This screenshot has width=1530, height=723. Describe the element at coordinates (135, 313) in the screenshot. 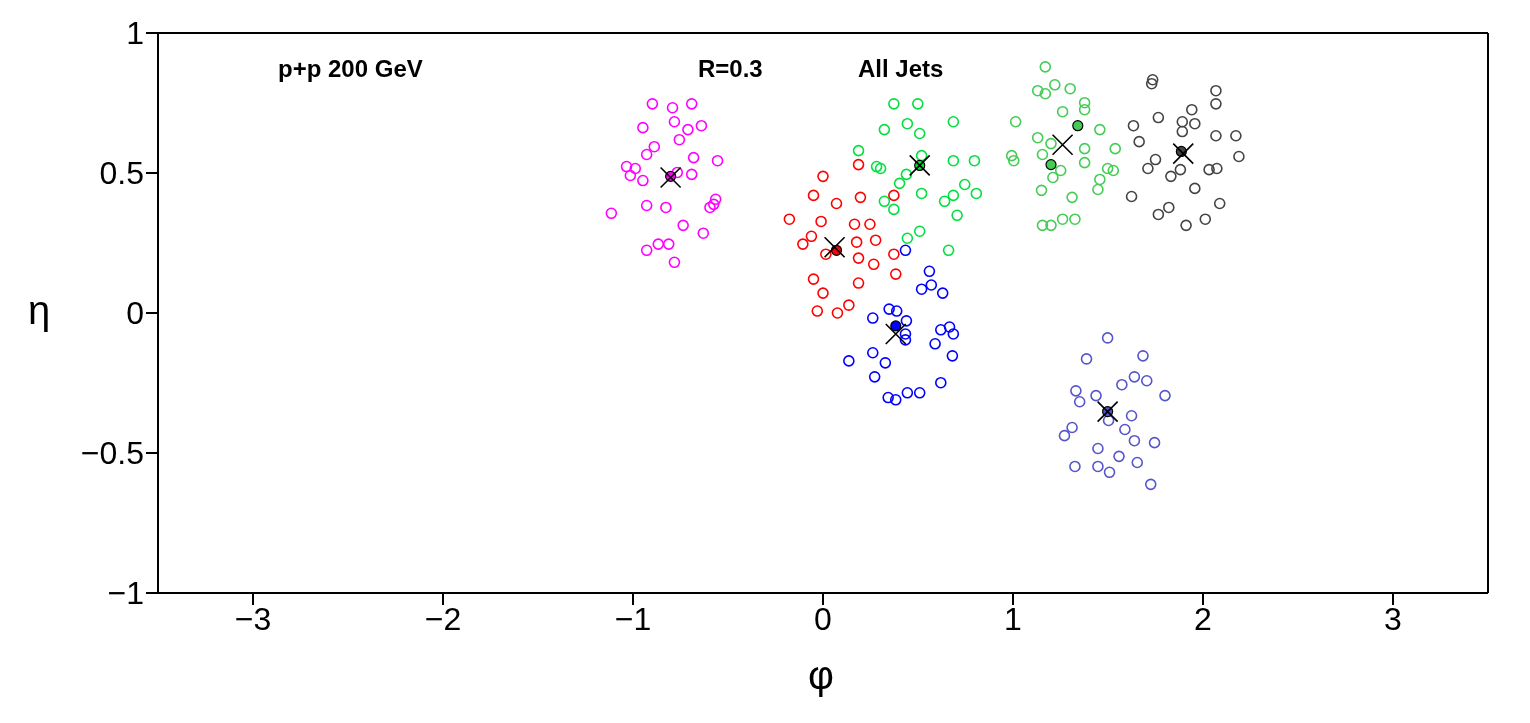

I see `y-tick-label: 0` at that location.